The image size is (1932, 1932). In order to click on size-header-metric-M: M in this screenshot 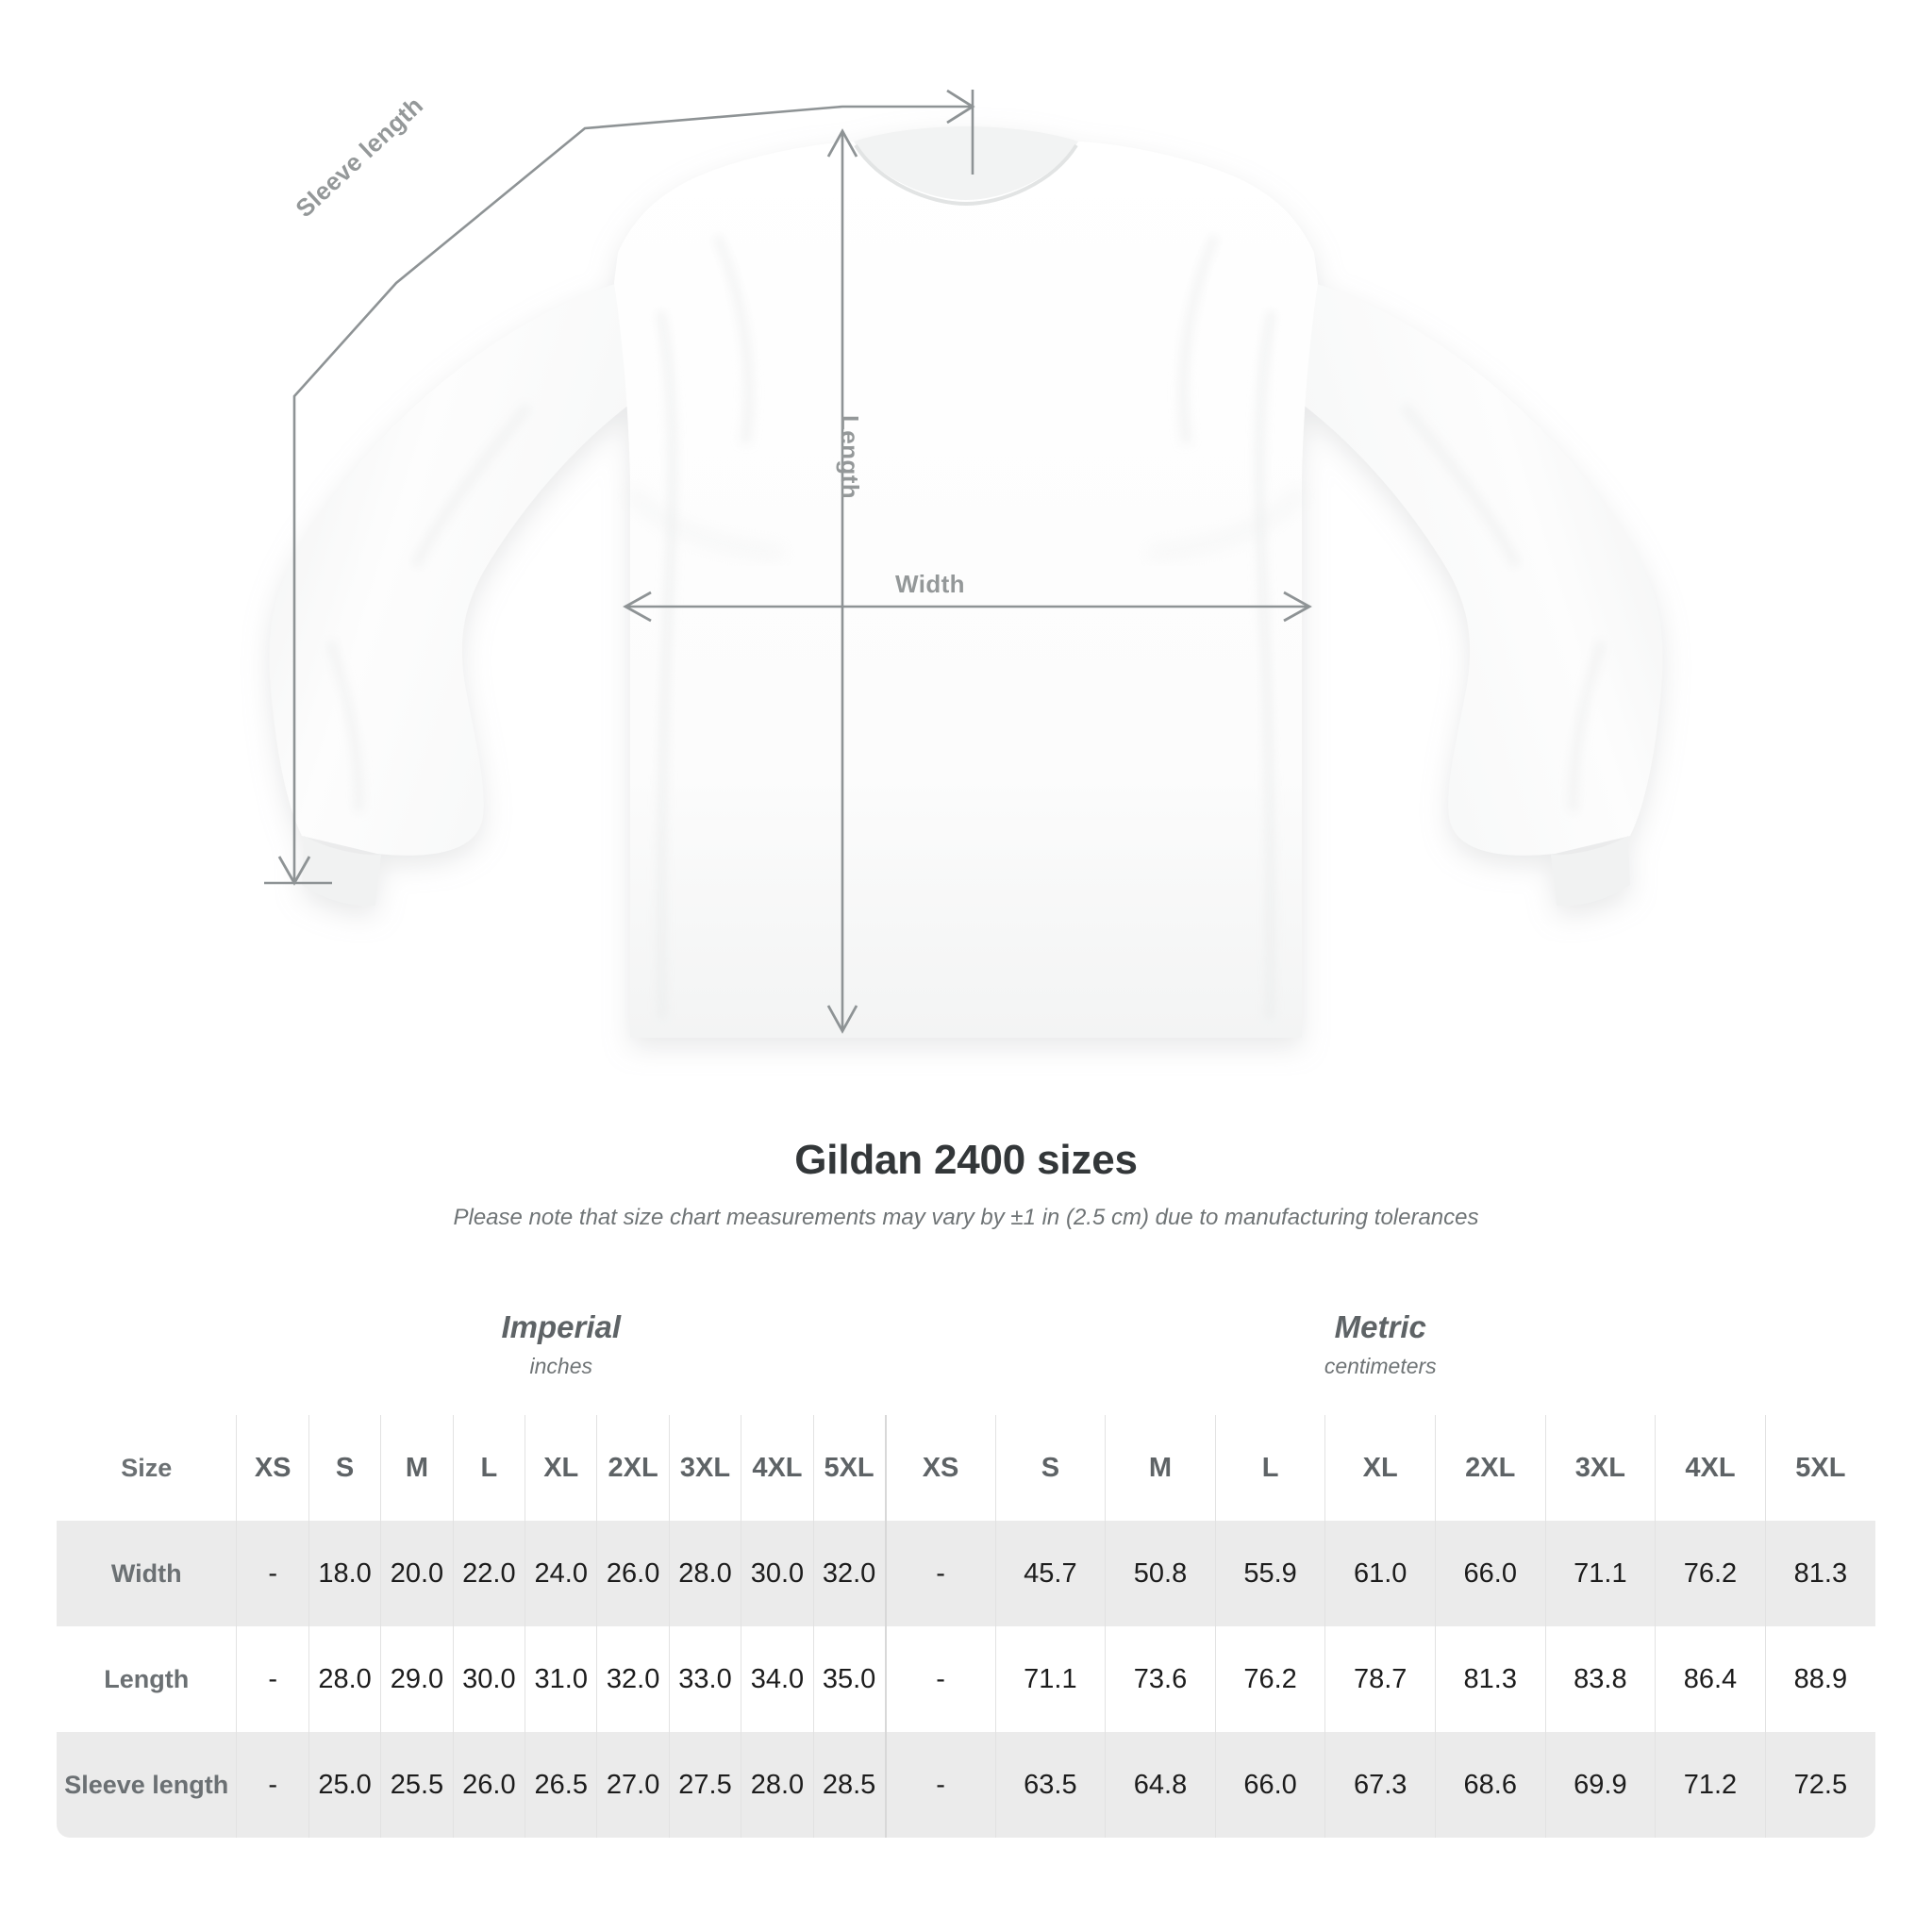, I will do `click(1160, 1468)`.